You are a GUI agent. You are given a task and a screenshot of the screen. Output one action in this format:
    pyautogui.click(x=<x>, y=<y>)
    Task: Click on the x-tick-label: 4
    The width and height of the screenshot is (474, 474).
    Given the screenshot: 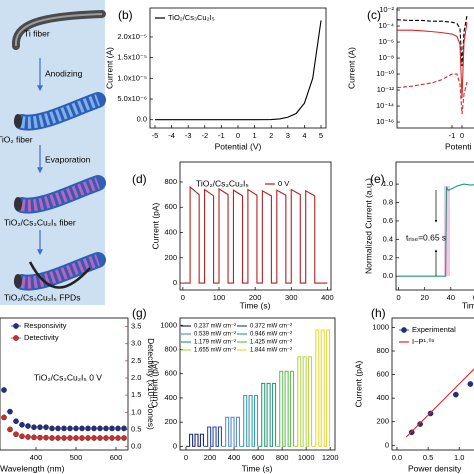 What is the action you would take?
    pyautogui.click(x=304, y=135)
    